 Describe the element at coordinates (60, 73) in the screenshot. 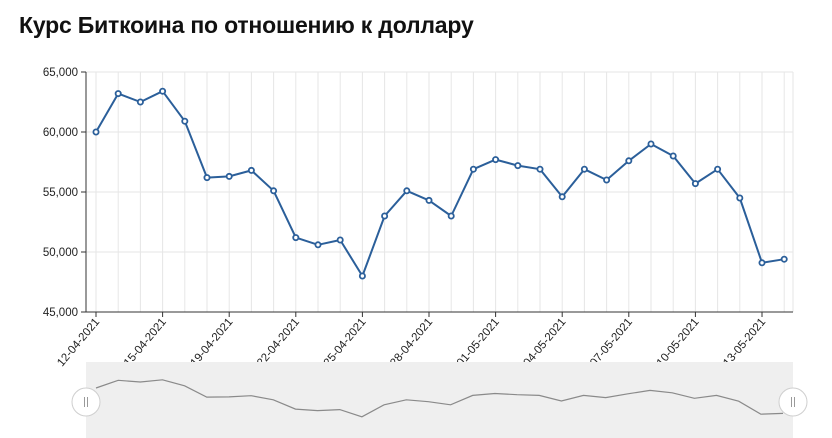

I see `y-tick-label: 65,000` at that location.